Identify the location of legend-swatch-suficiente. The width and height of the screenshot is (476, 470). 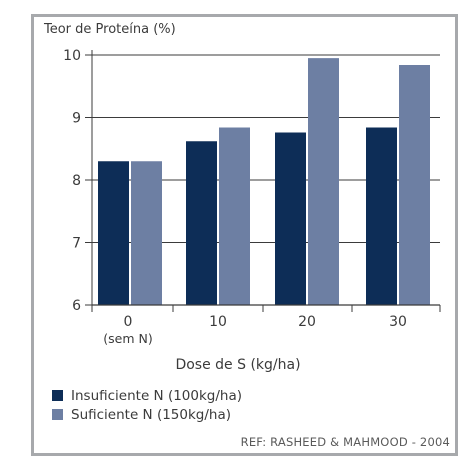
(57, 414).